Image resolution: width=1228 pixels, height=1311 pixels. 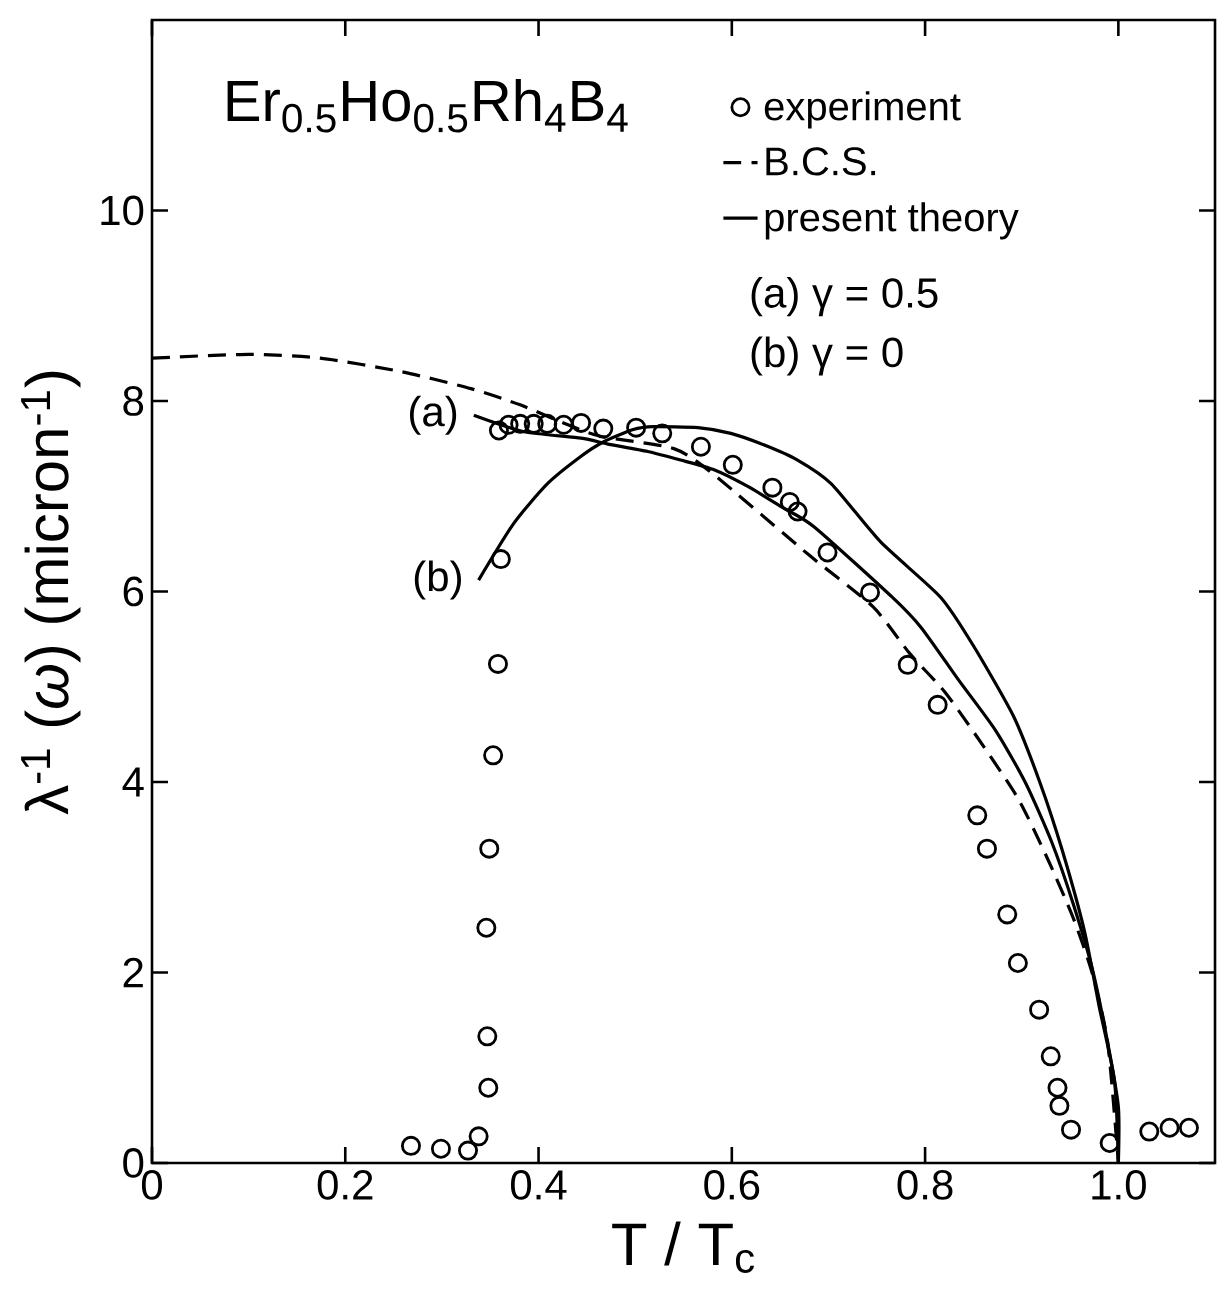 What do you see at coordinates (925, 1185) in the screenshot?
I see `x-tick-label: 0.8` at bounding box center [925, 1185].